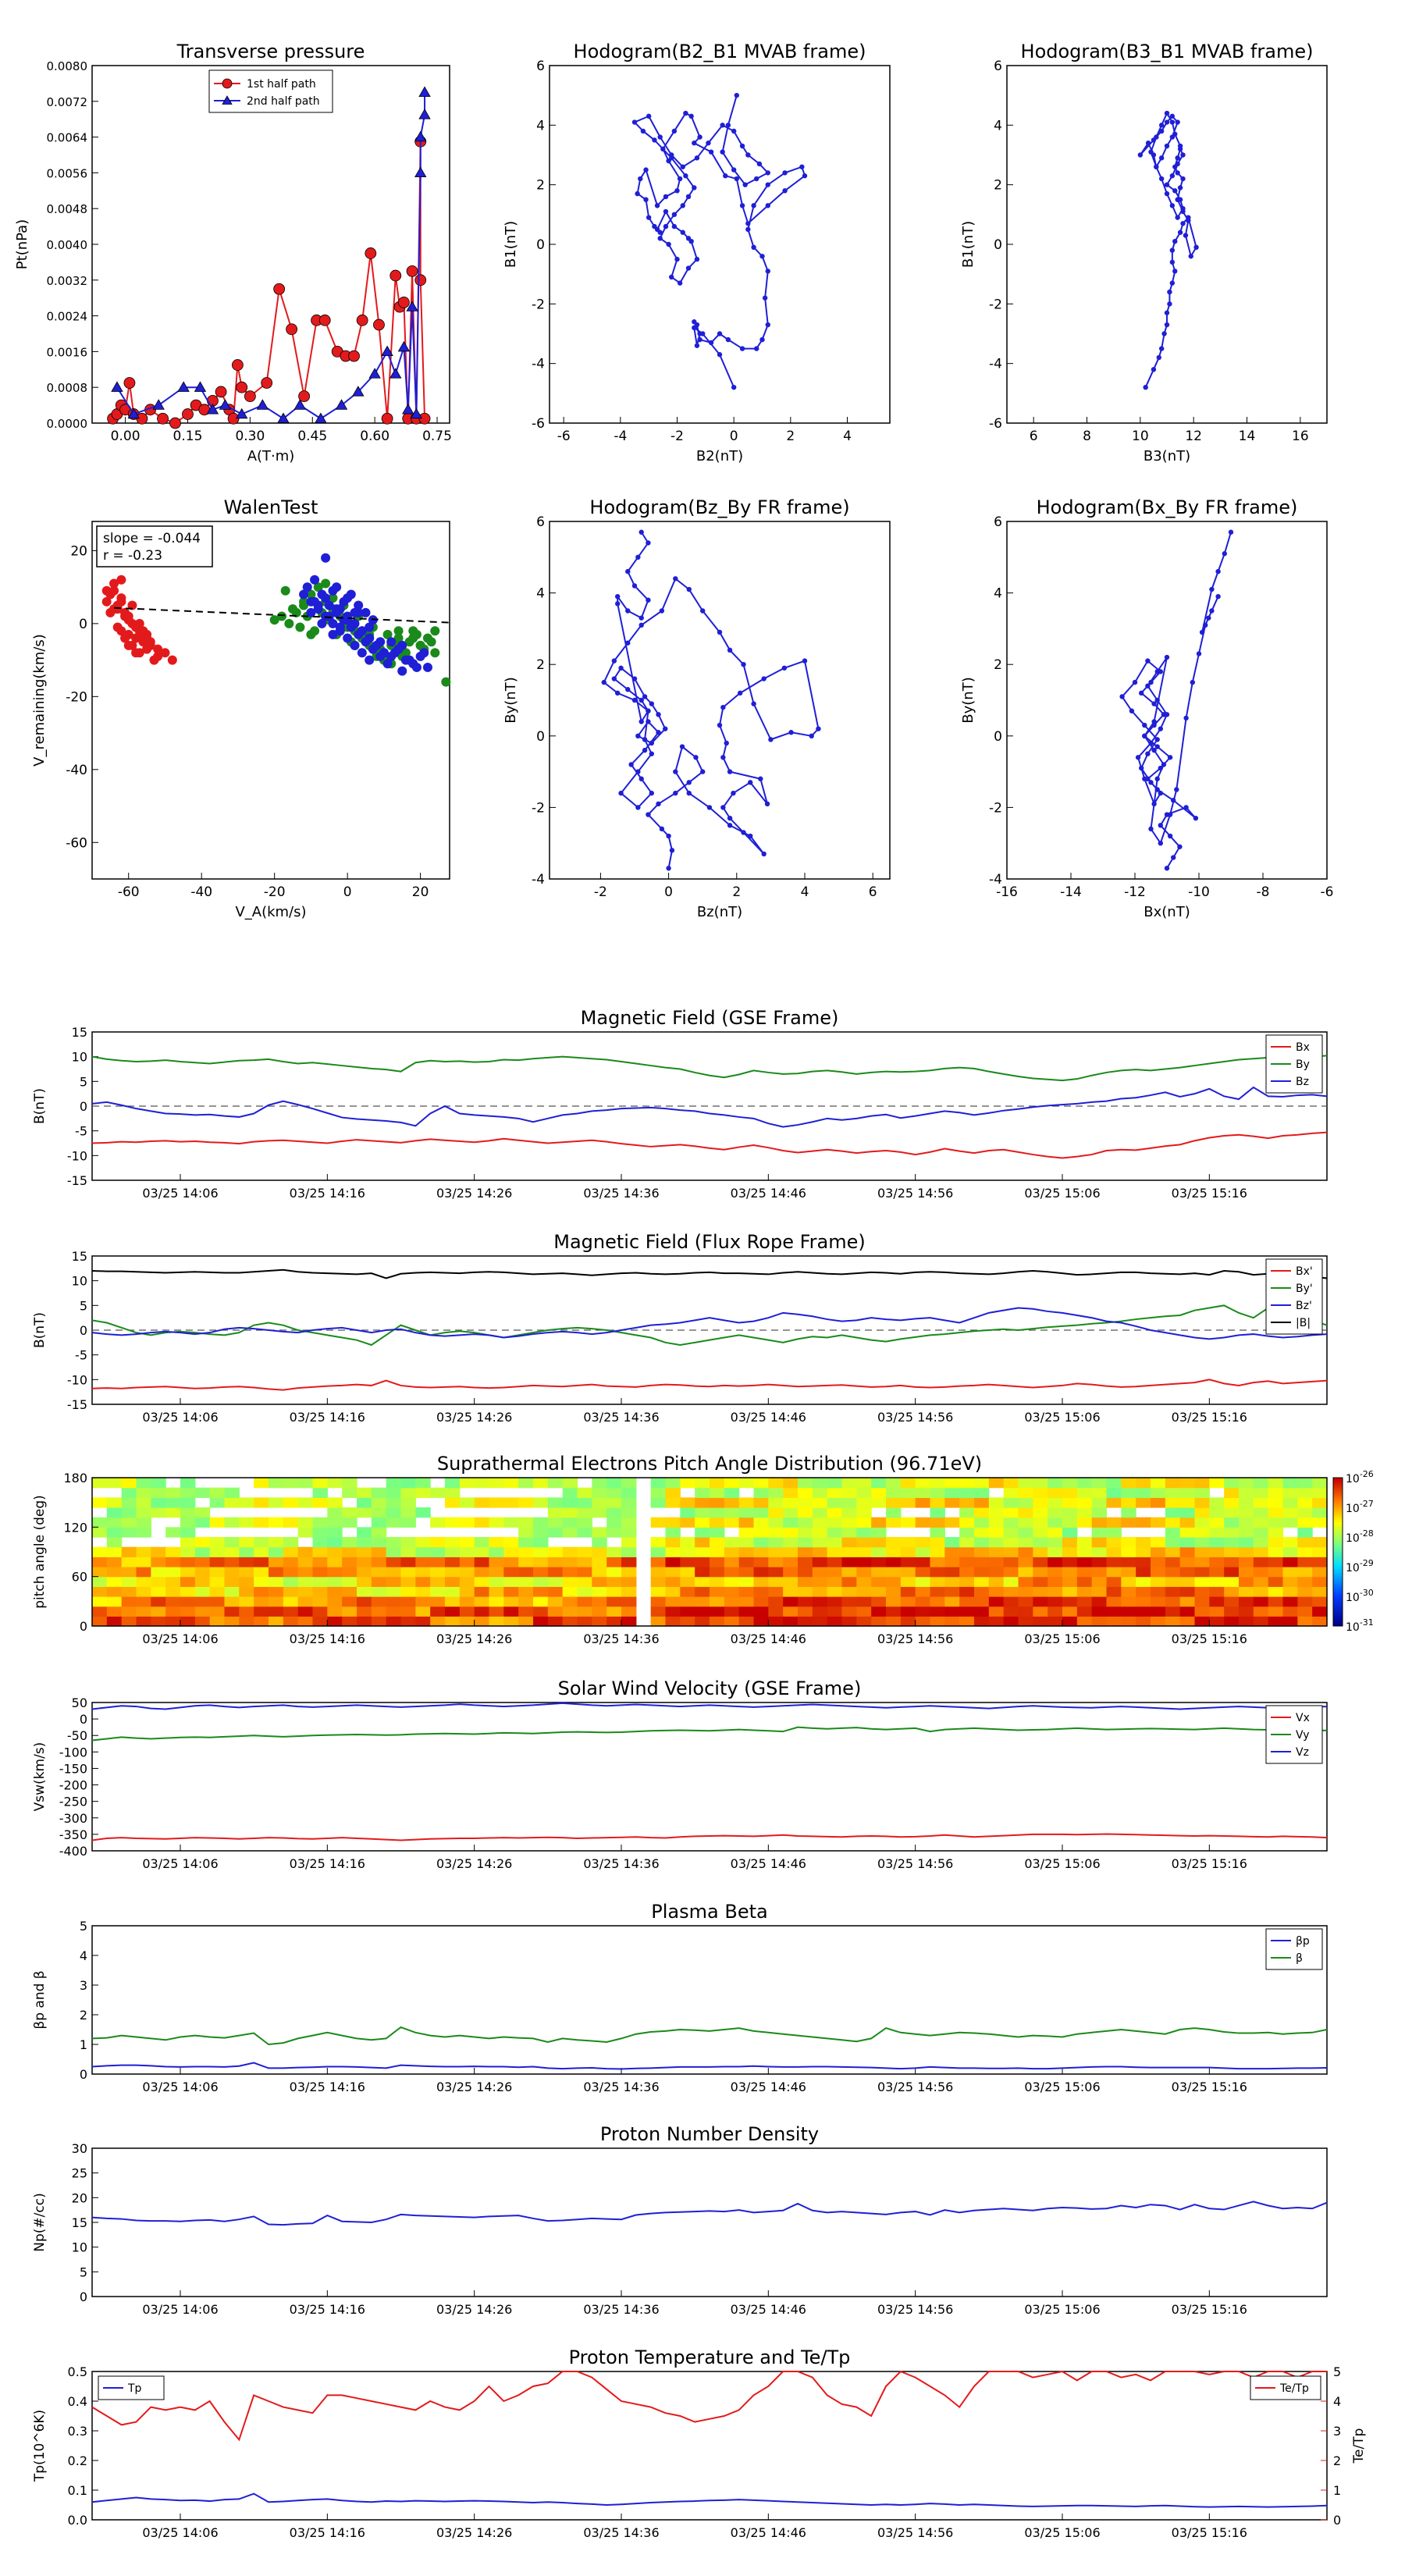  I want to click on temp-right-ytick-label: 3, so click(1337, 2431).